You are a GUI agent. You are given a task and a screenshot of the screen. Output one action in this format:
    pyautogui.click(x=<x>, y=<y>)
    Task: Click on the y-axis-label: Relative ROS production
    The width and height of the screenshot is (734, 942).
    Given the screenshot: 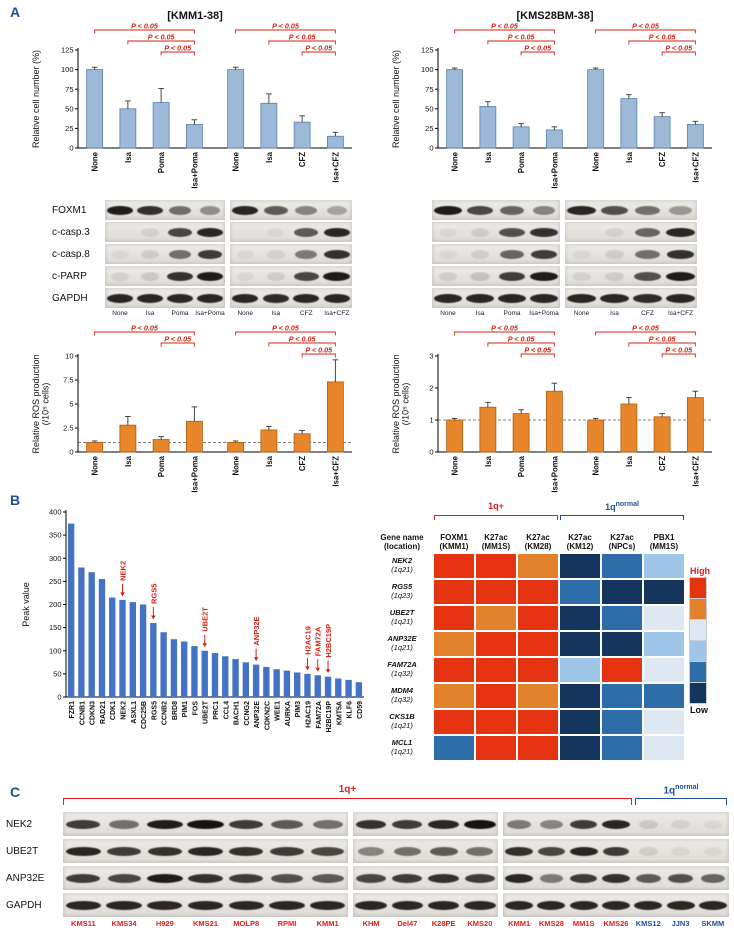 What is the action you would take?
    pyautogui.click(x=396, y=403)
    